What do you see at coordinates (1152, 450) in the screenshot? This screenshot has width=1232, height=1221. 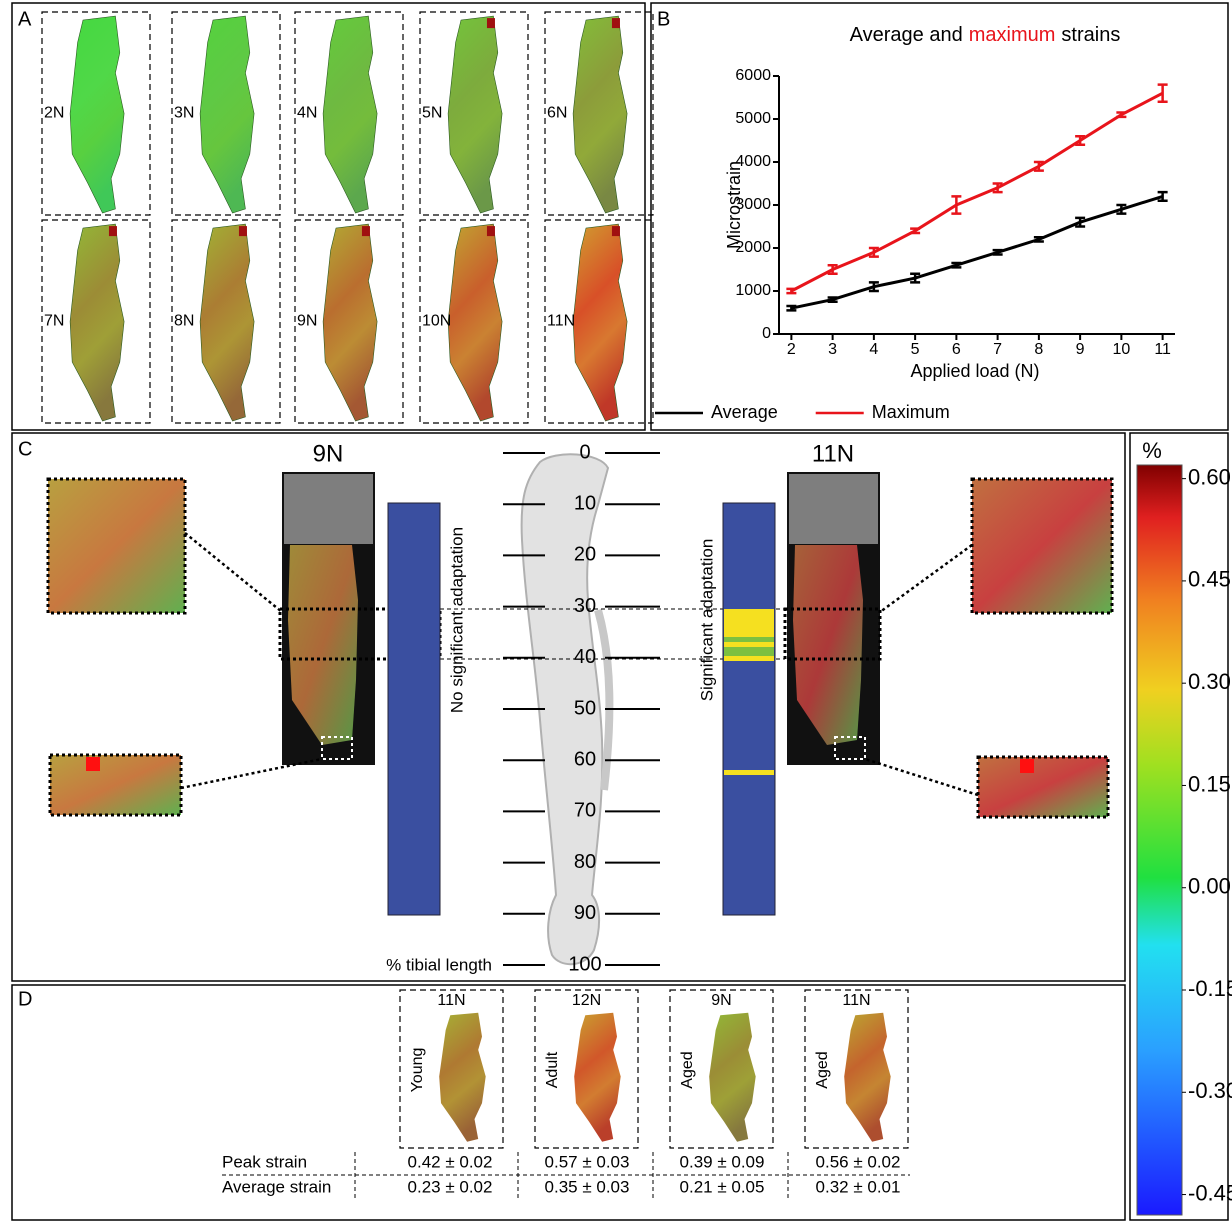 I see `colorbar-unit: %` at bounding box center [1152, 450].